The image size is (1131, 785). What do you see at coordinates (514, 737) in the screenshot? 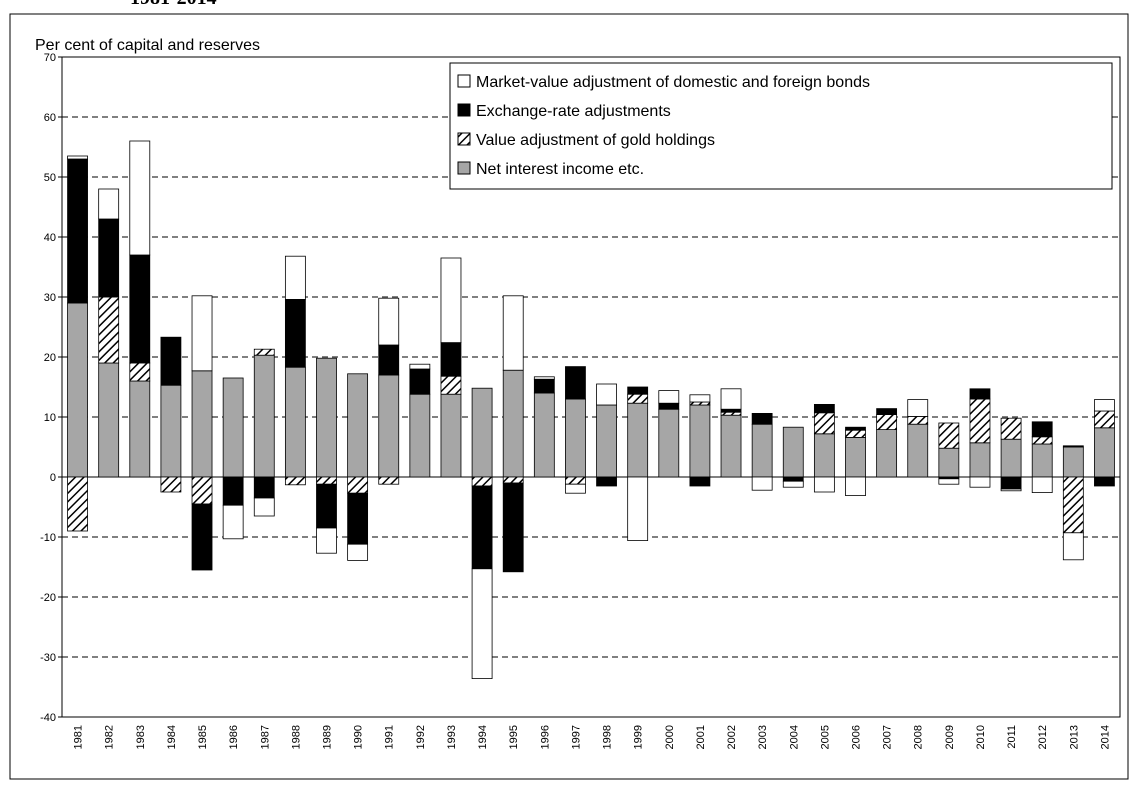
I see `x-tick-label: 1995` at bounding box center [514, 737].